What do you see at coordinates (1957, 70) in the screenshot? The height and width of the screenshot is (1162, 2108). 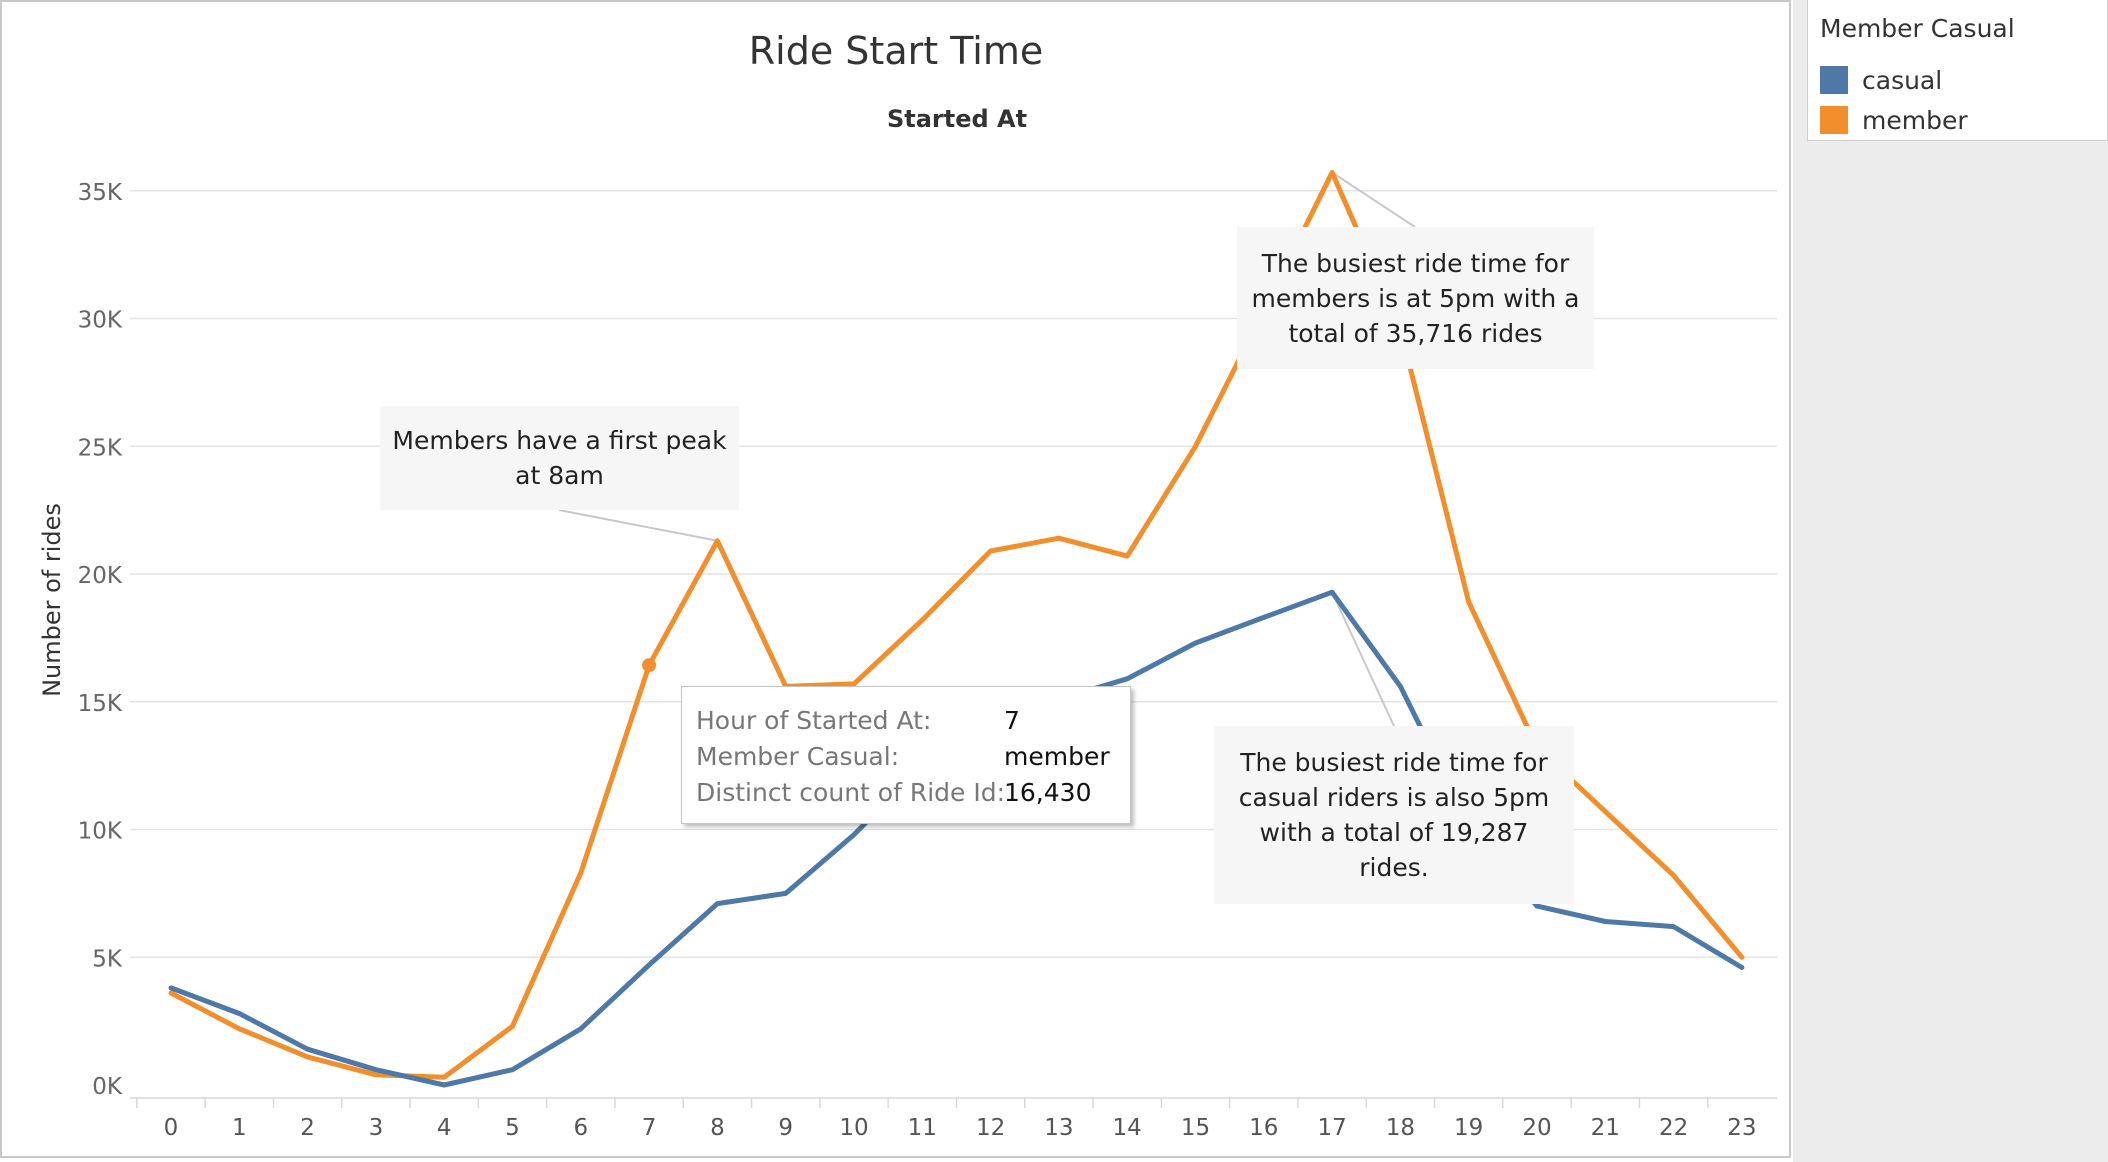 I see `legend: Member Casual casual member` at bounding box center [1957, 70].